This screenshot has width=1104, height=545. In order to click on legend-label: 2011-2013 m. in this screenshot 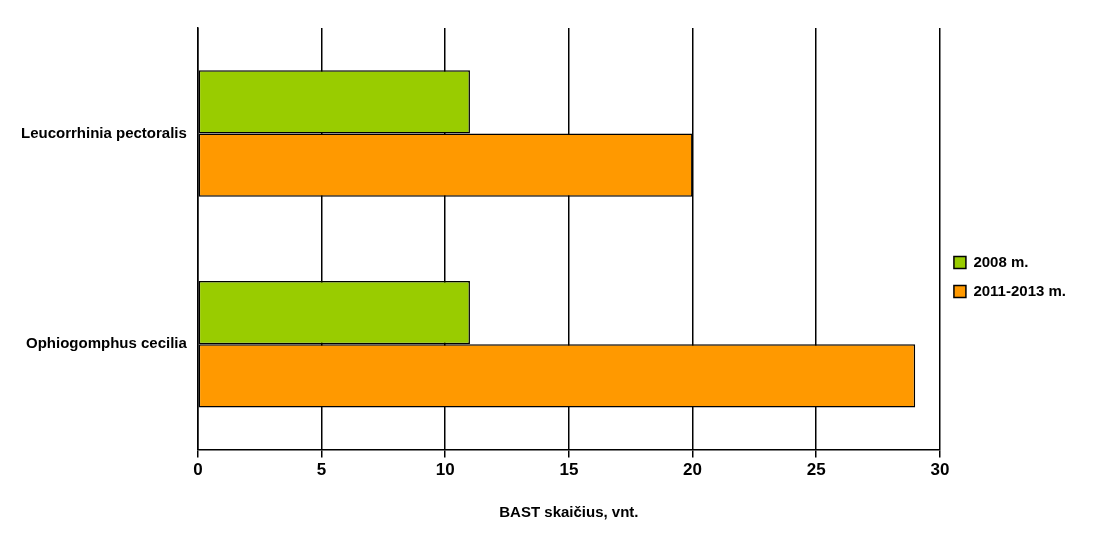, I will do `click(1019, 290)`.